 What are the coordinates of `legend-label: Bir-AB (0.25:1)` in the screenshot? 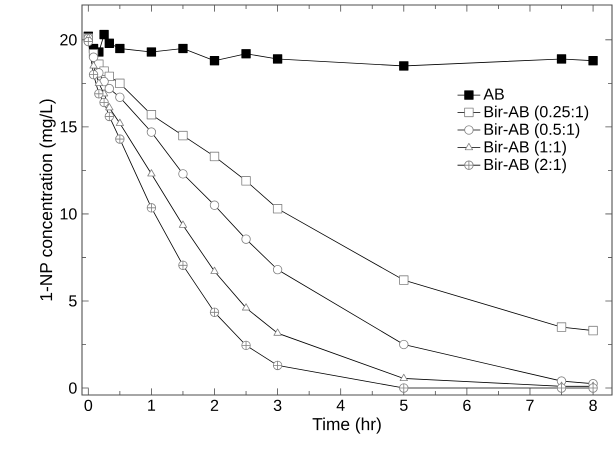 It's located at (536, 113).